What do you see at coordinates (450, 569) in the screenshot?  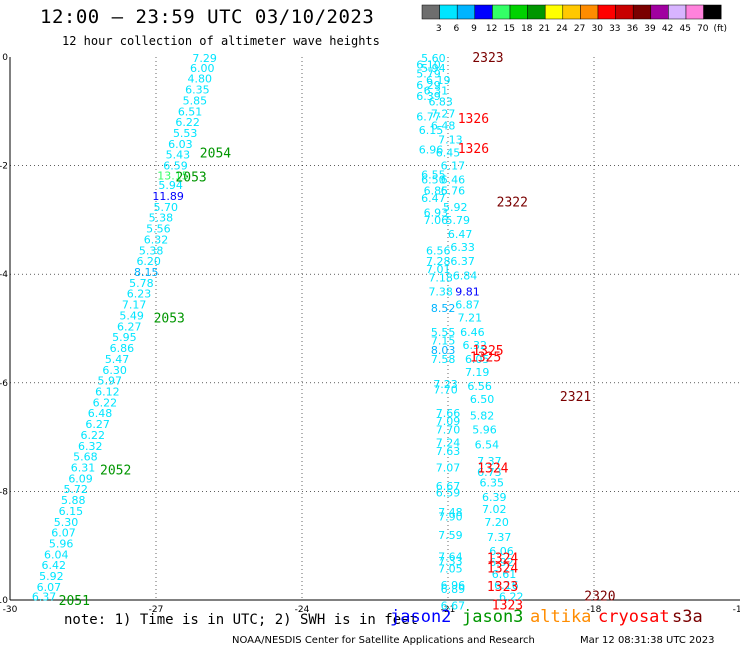 I see `wave-height-value: 7.05` at bounding box center [450, 569].